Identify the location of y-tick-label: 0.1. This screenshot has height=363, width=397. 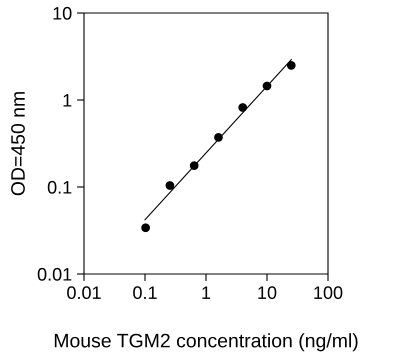
(60, 187).